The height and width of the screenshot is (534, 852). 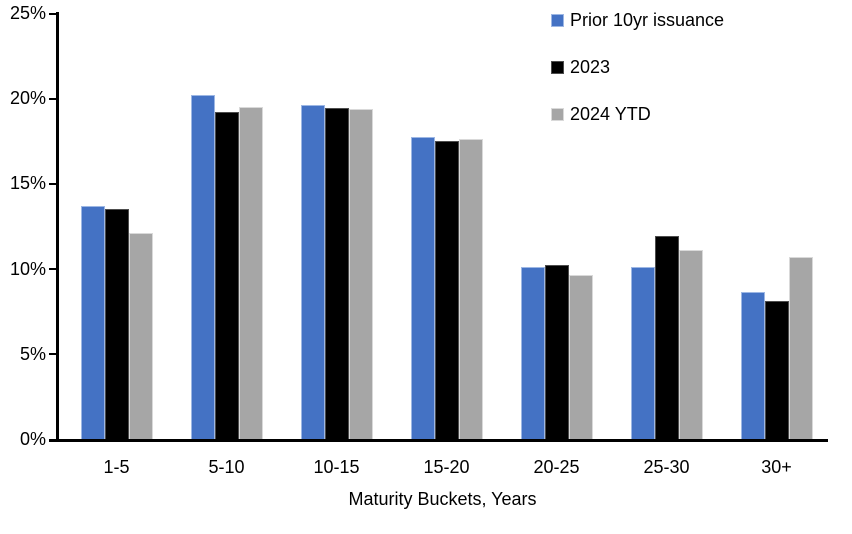 I want to click on y-tick-label: 0%, so click(x=32, y=439).